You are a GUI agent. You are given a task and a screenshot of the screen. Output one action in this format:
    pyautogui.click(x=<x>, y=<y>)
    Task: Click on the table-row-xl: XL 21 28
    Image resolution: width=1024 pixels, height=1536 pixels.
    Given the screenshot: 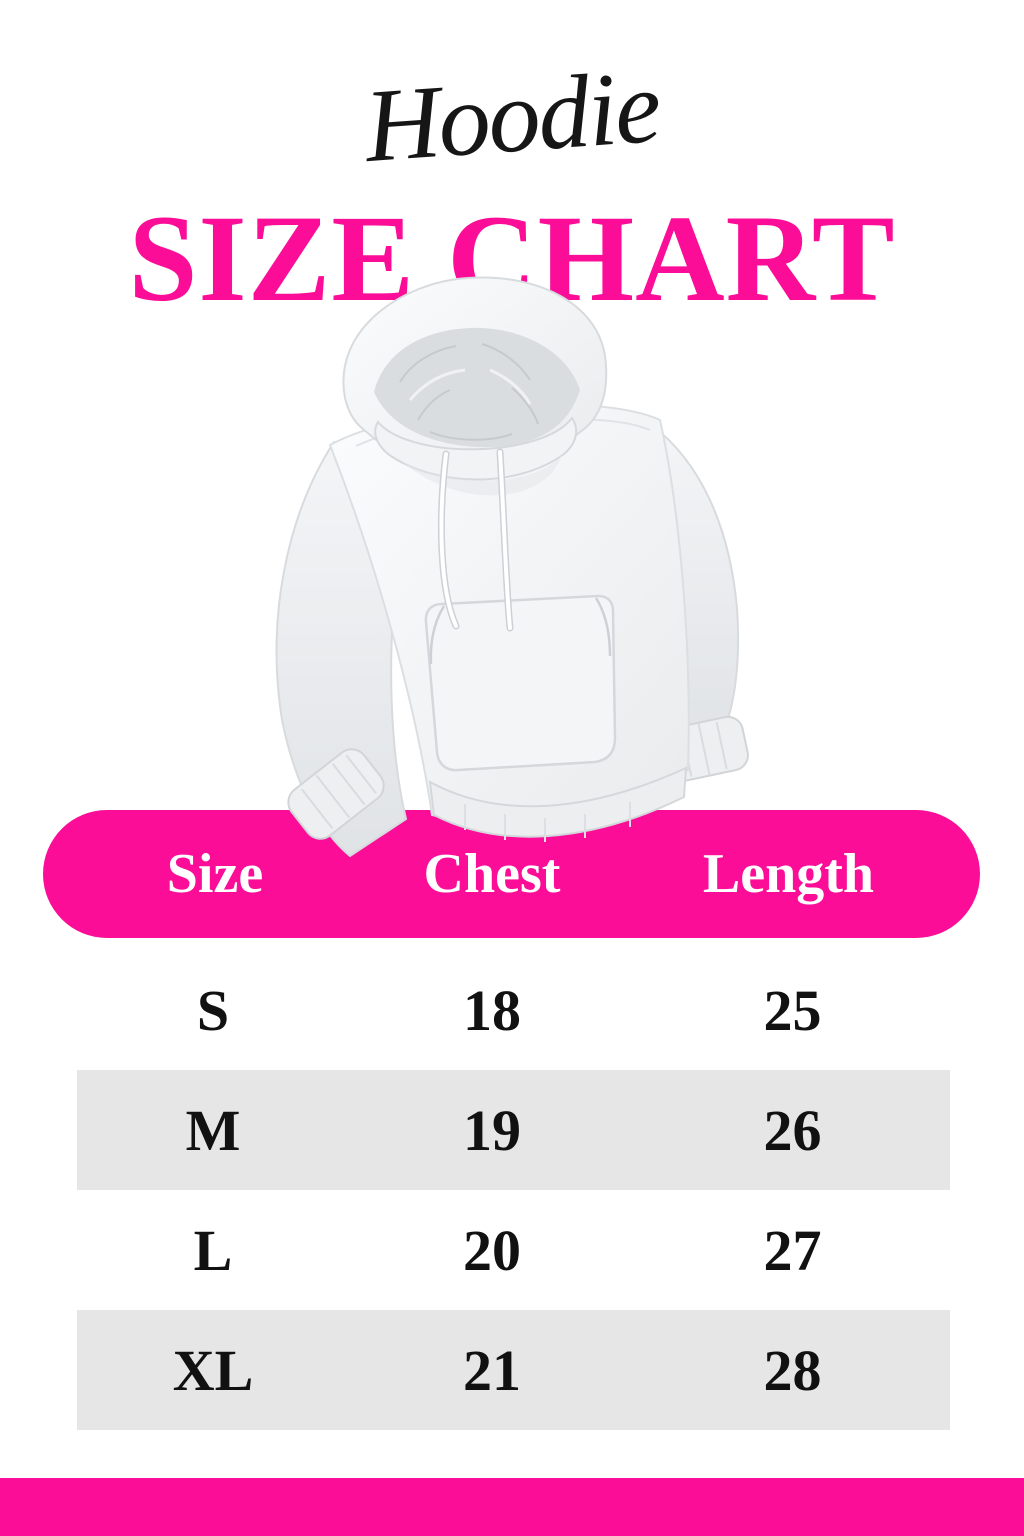 What is the action you would take?
    pyautogui.click(x=513, y=1370)
    